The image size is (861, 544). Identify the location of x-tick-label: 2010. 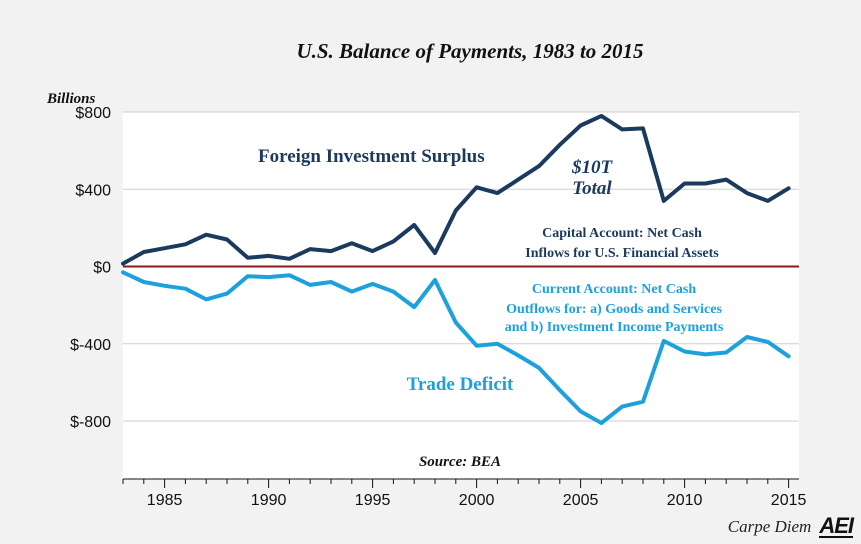
(685, 500).